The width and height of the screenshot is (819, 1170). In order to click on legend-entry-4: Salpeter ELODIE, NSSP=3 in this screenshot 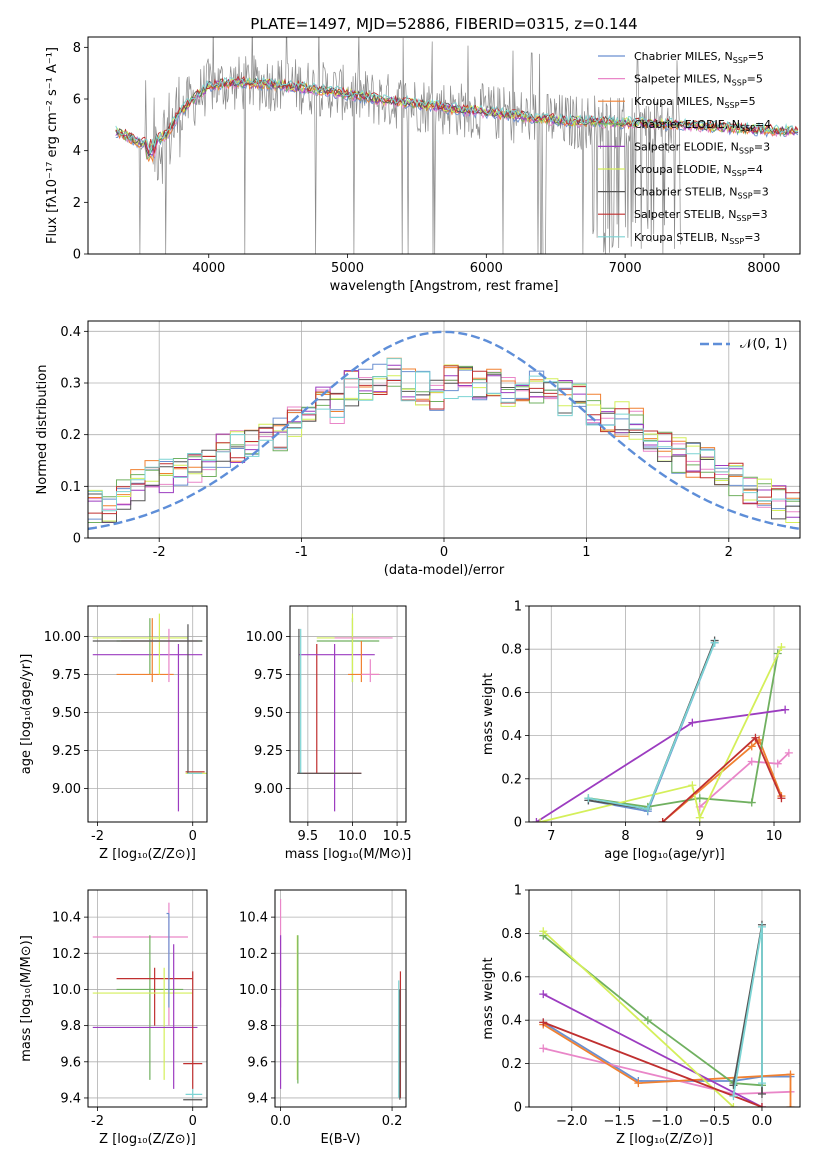, I will do `click(702, 147)`.